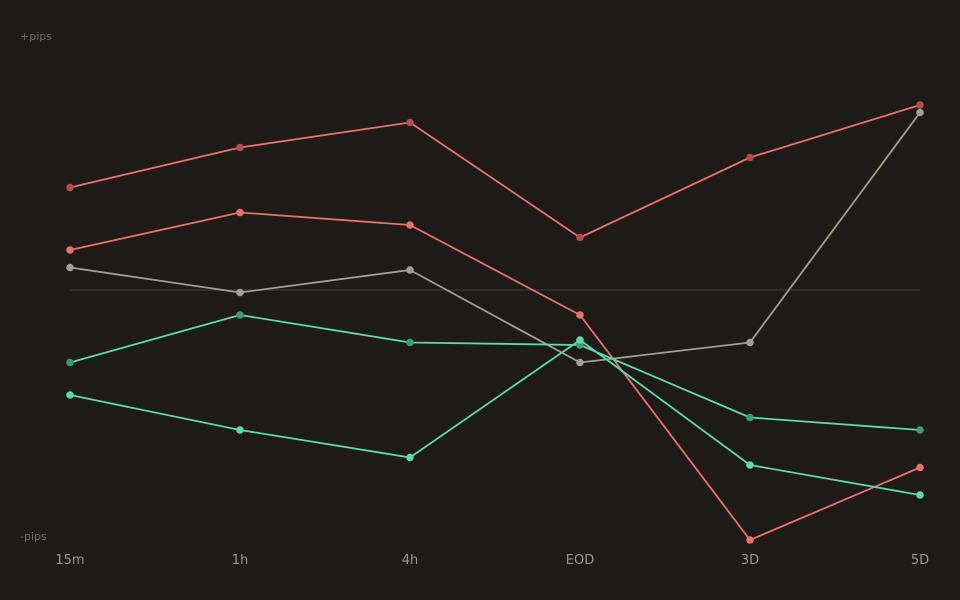 This screenshot has height=600, width=960. What do you see at coordinates (750, 560) in the screenshot?
I see `x-tick-label: 3D` at bounding box center [750, 560].